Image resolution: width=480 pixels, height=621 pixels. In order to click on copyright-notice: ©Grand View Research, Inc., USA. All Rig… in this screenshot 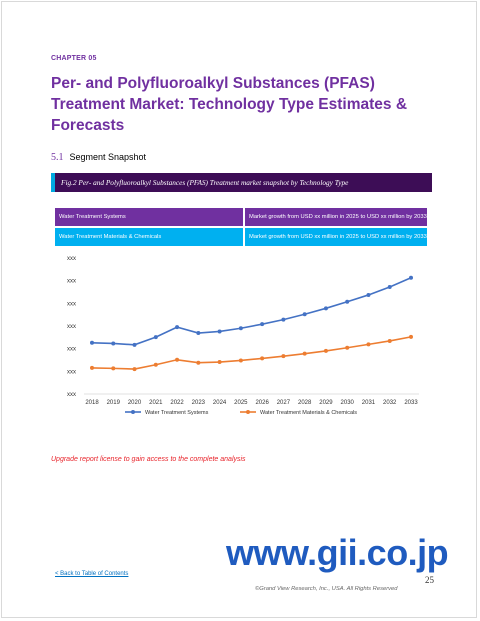, I will do `click(326, 589)`.